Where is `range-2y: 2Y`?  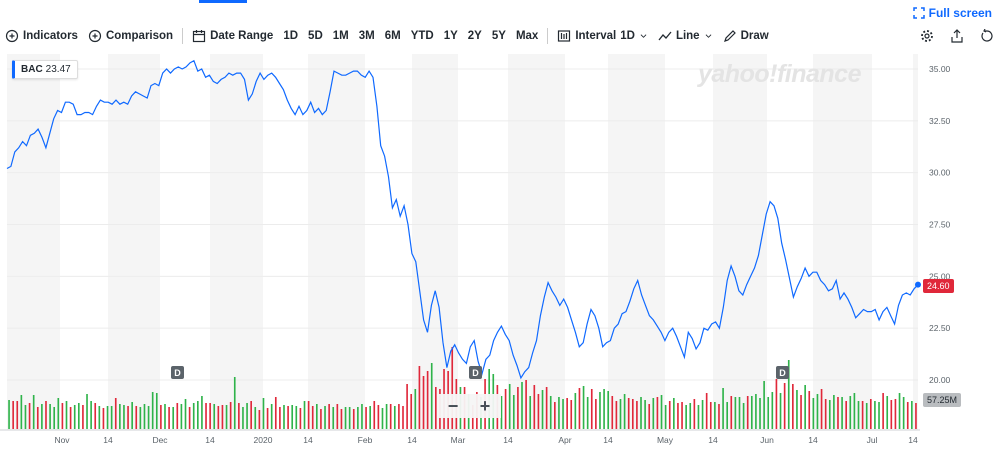
range-2y: 2Y is located at coordinates (474, 36).